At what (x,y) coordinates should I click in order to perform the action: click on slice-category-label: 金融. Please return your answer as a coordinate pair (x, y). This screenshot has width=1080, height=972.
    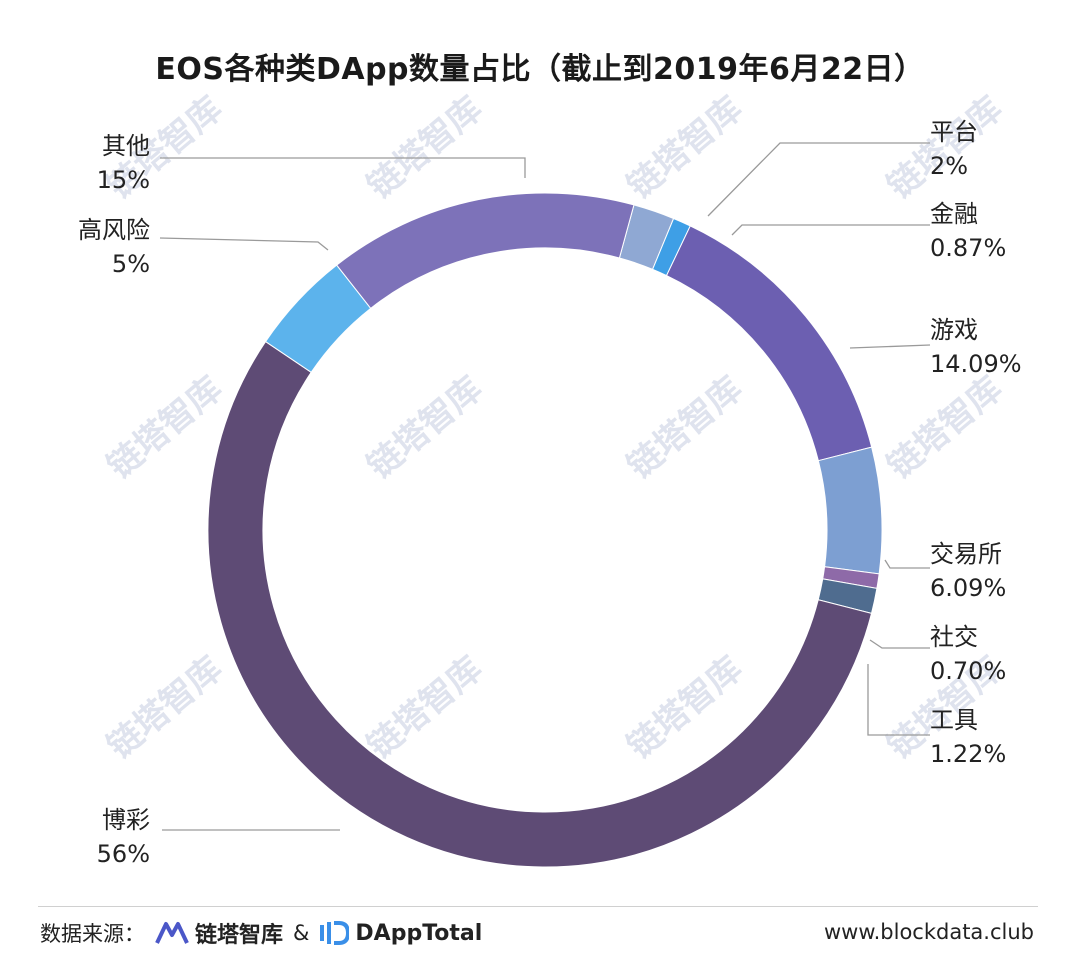
    Looking at the image, I should click on (954, 214).